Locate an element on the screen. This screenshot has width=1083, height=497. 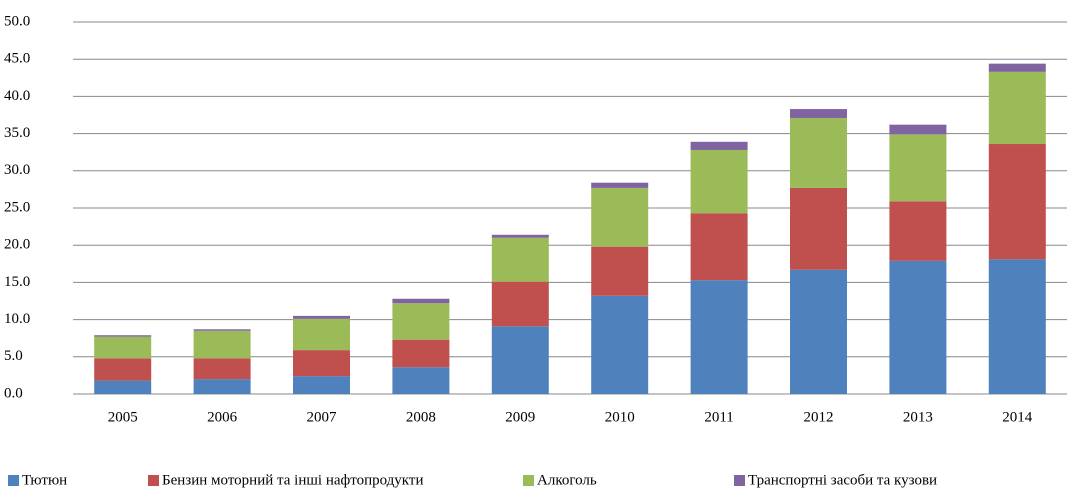
legend-label: Тютюн is located at coordinates (44, 480).